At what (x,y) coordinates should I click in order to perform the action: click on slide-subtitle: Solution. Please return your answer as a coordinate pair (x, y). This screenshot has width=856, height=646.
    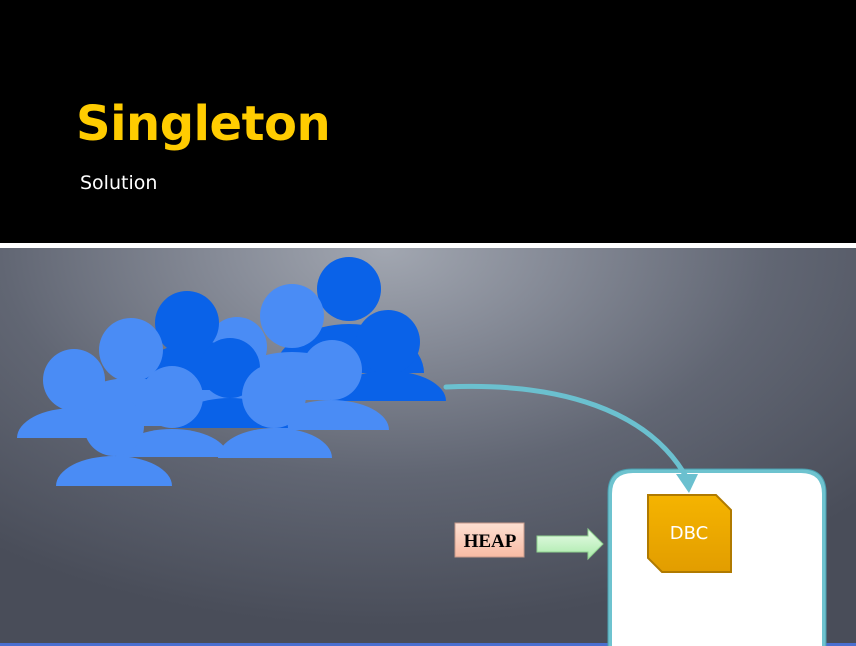
    Looking at the image, I should click on (119, 183).